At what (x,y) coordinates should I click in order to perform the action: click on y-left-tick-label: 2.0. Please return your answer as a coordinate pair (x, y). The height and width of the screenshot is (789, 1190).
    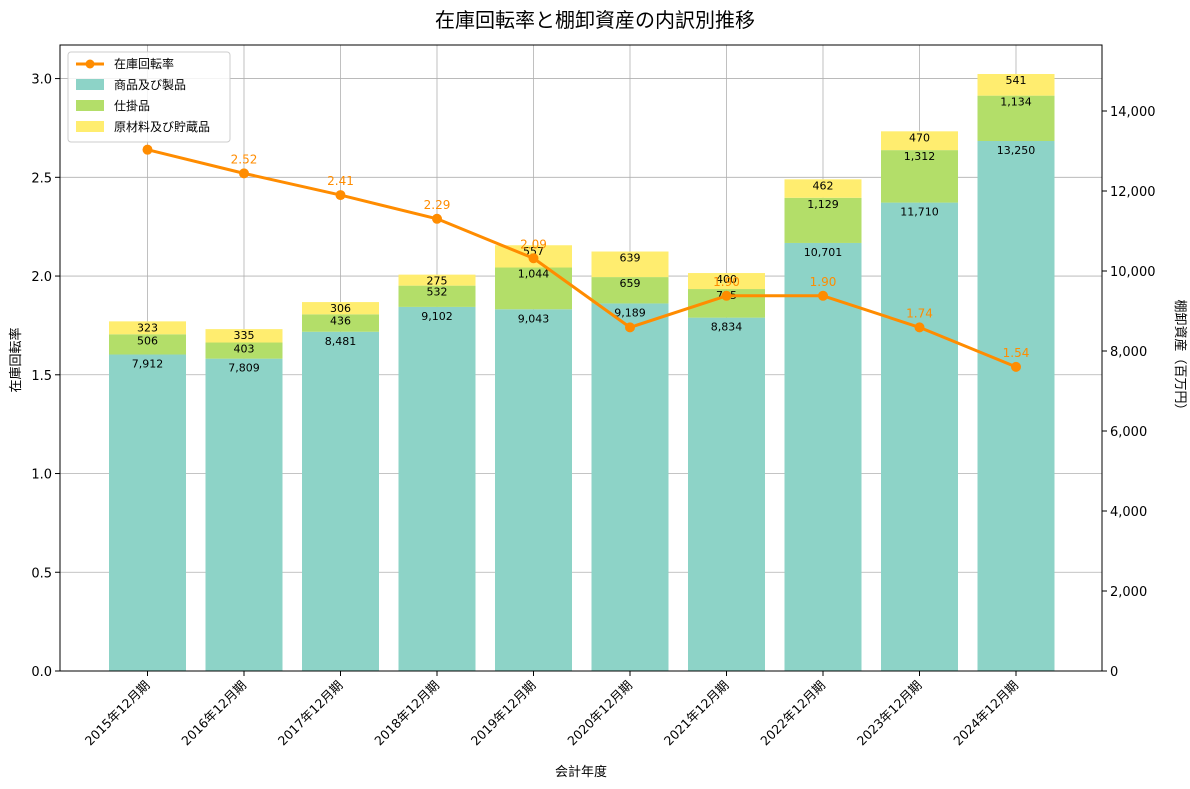
    Looking at the image, I should click on (41, 277).